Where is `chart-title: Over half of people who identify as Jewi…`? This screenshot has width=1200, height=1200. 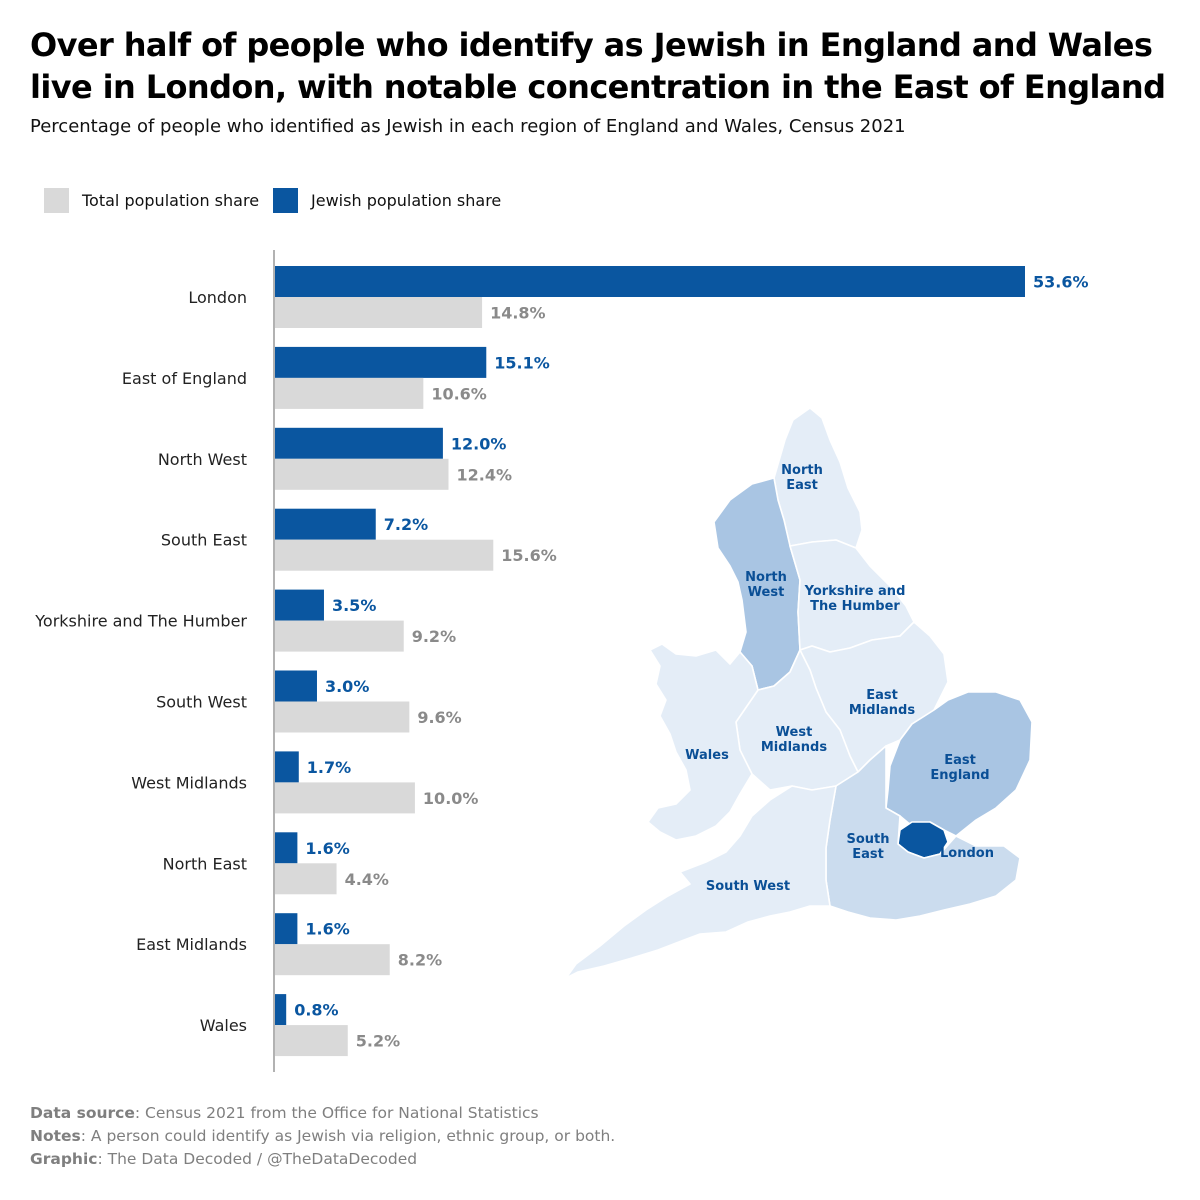 chart-title: Over half of people who identify as Jewi… is located at coordinates (598, 66).